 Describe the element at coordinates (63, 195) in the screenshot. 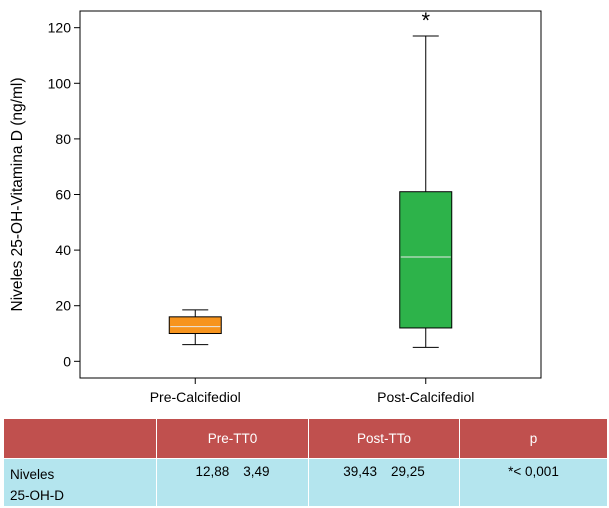

I see `y-tick-label: 60` at that location.